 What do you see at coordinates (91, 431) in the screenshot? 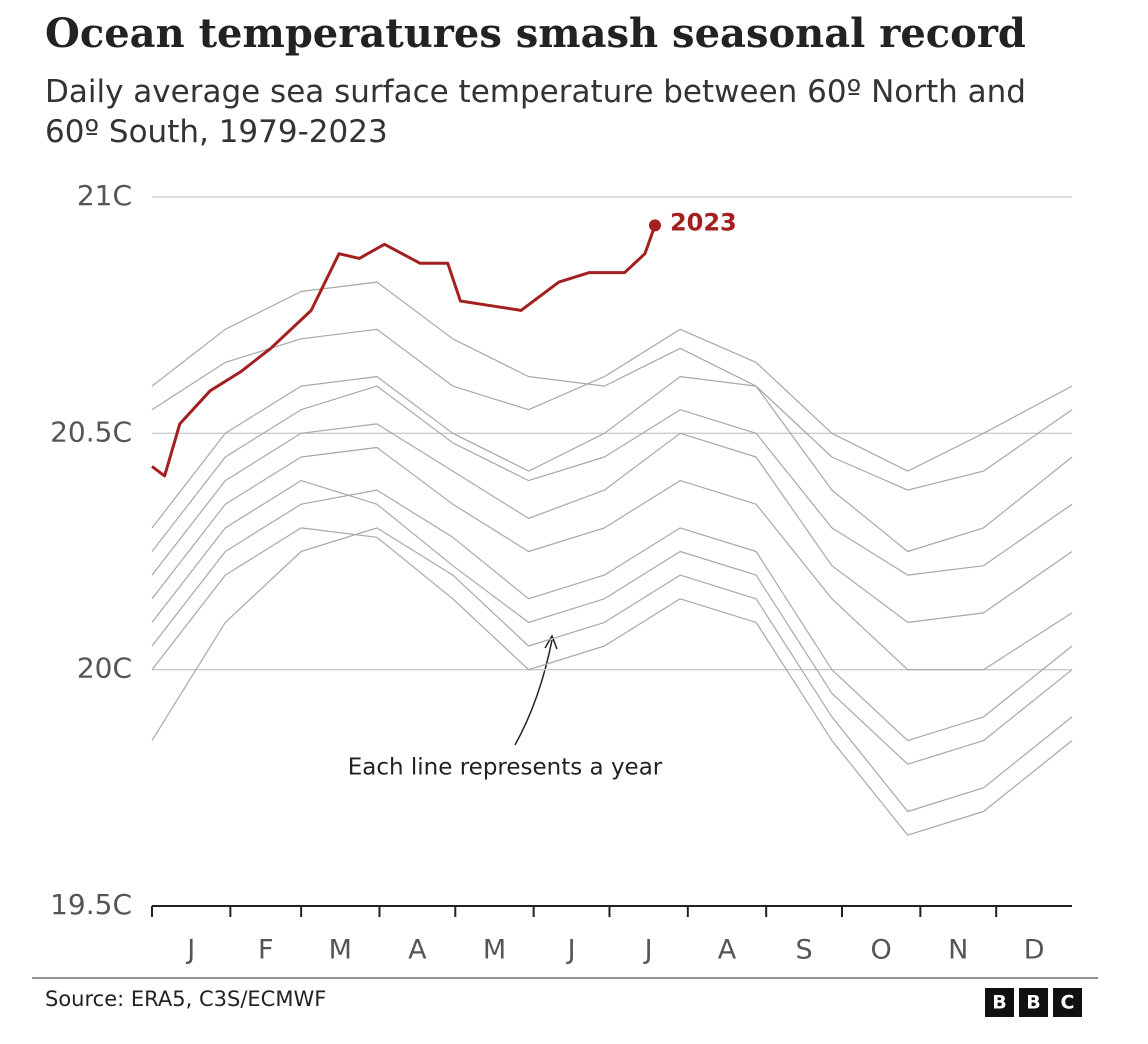
I see `y-tick-label: 20.5C` at bounding box center [91, 431].